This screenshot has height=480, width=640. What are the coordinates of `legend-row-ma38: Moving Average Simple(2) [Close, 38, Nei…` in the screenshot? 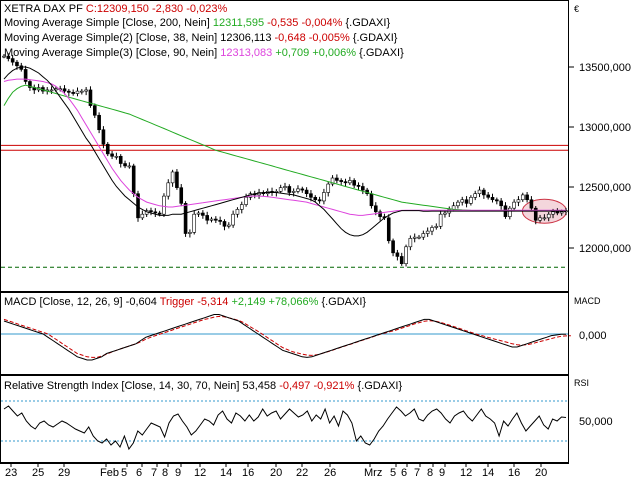 It's located at (201, 38).